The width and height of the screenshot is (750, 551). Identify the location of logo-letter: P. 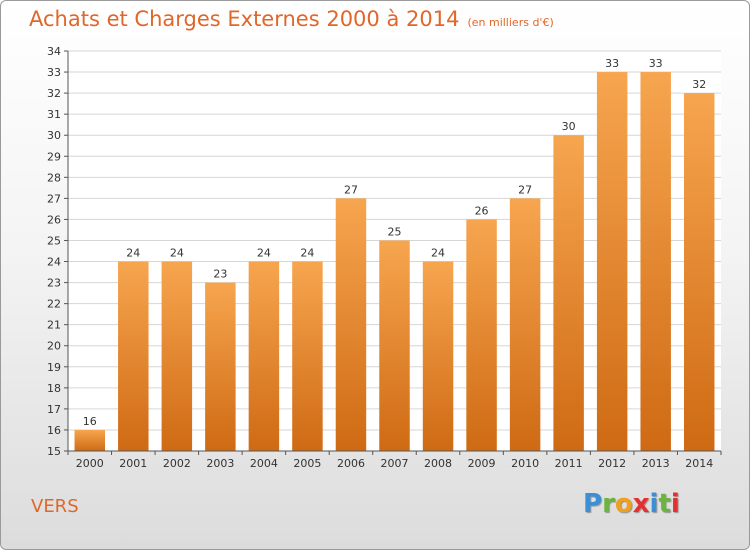
(593, 504).